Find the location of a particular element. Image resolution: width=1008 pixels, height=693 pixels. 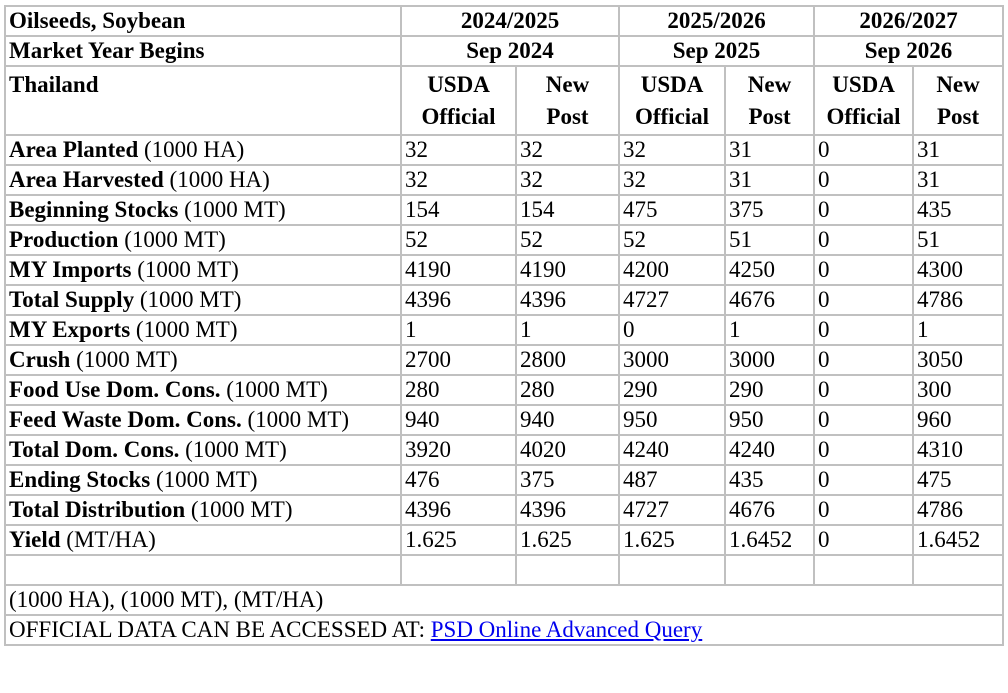

value-cell: 4200 is located at coordinates (672, 270).